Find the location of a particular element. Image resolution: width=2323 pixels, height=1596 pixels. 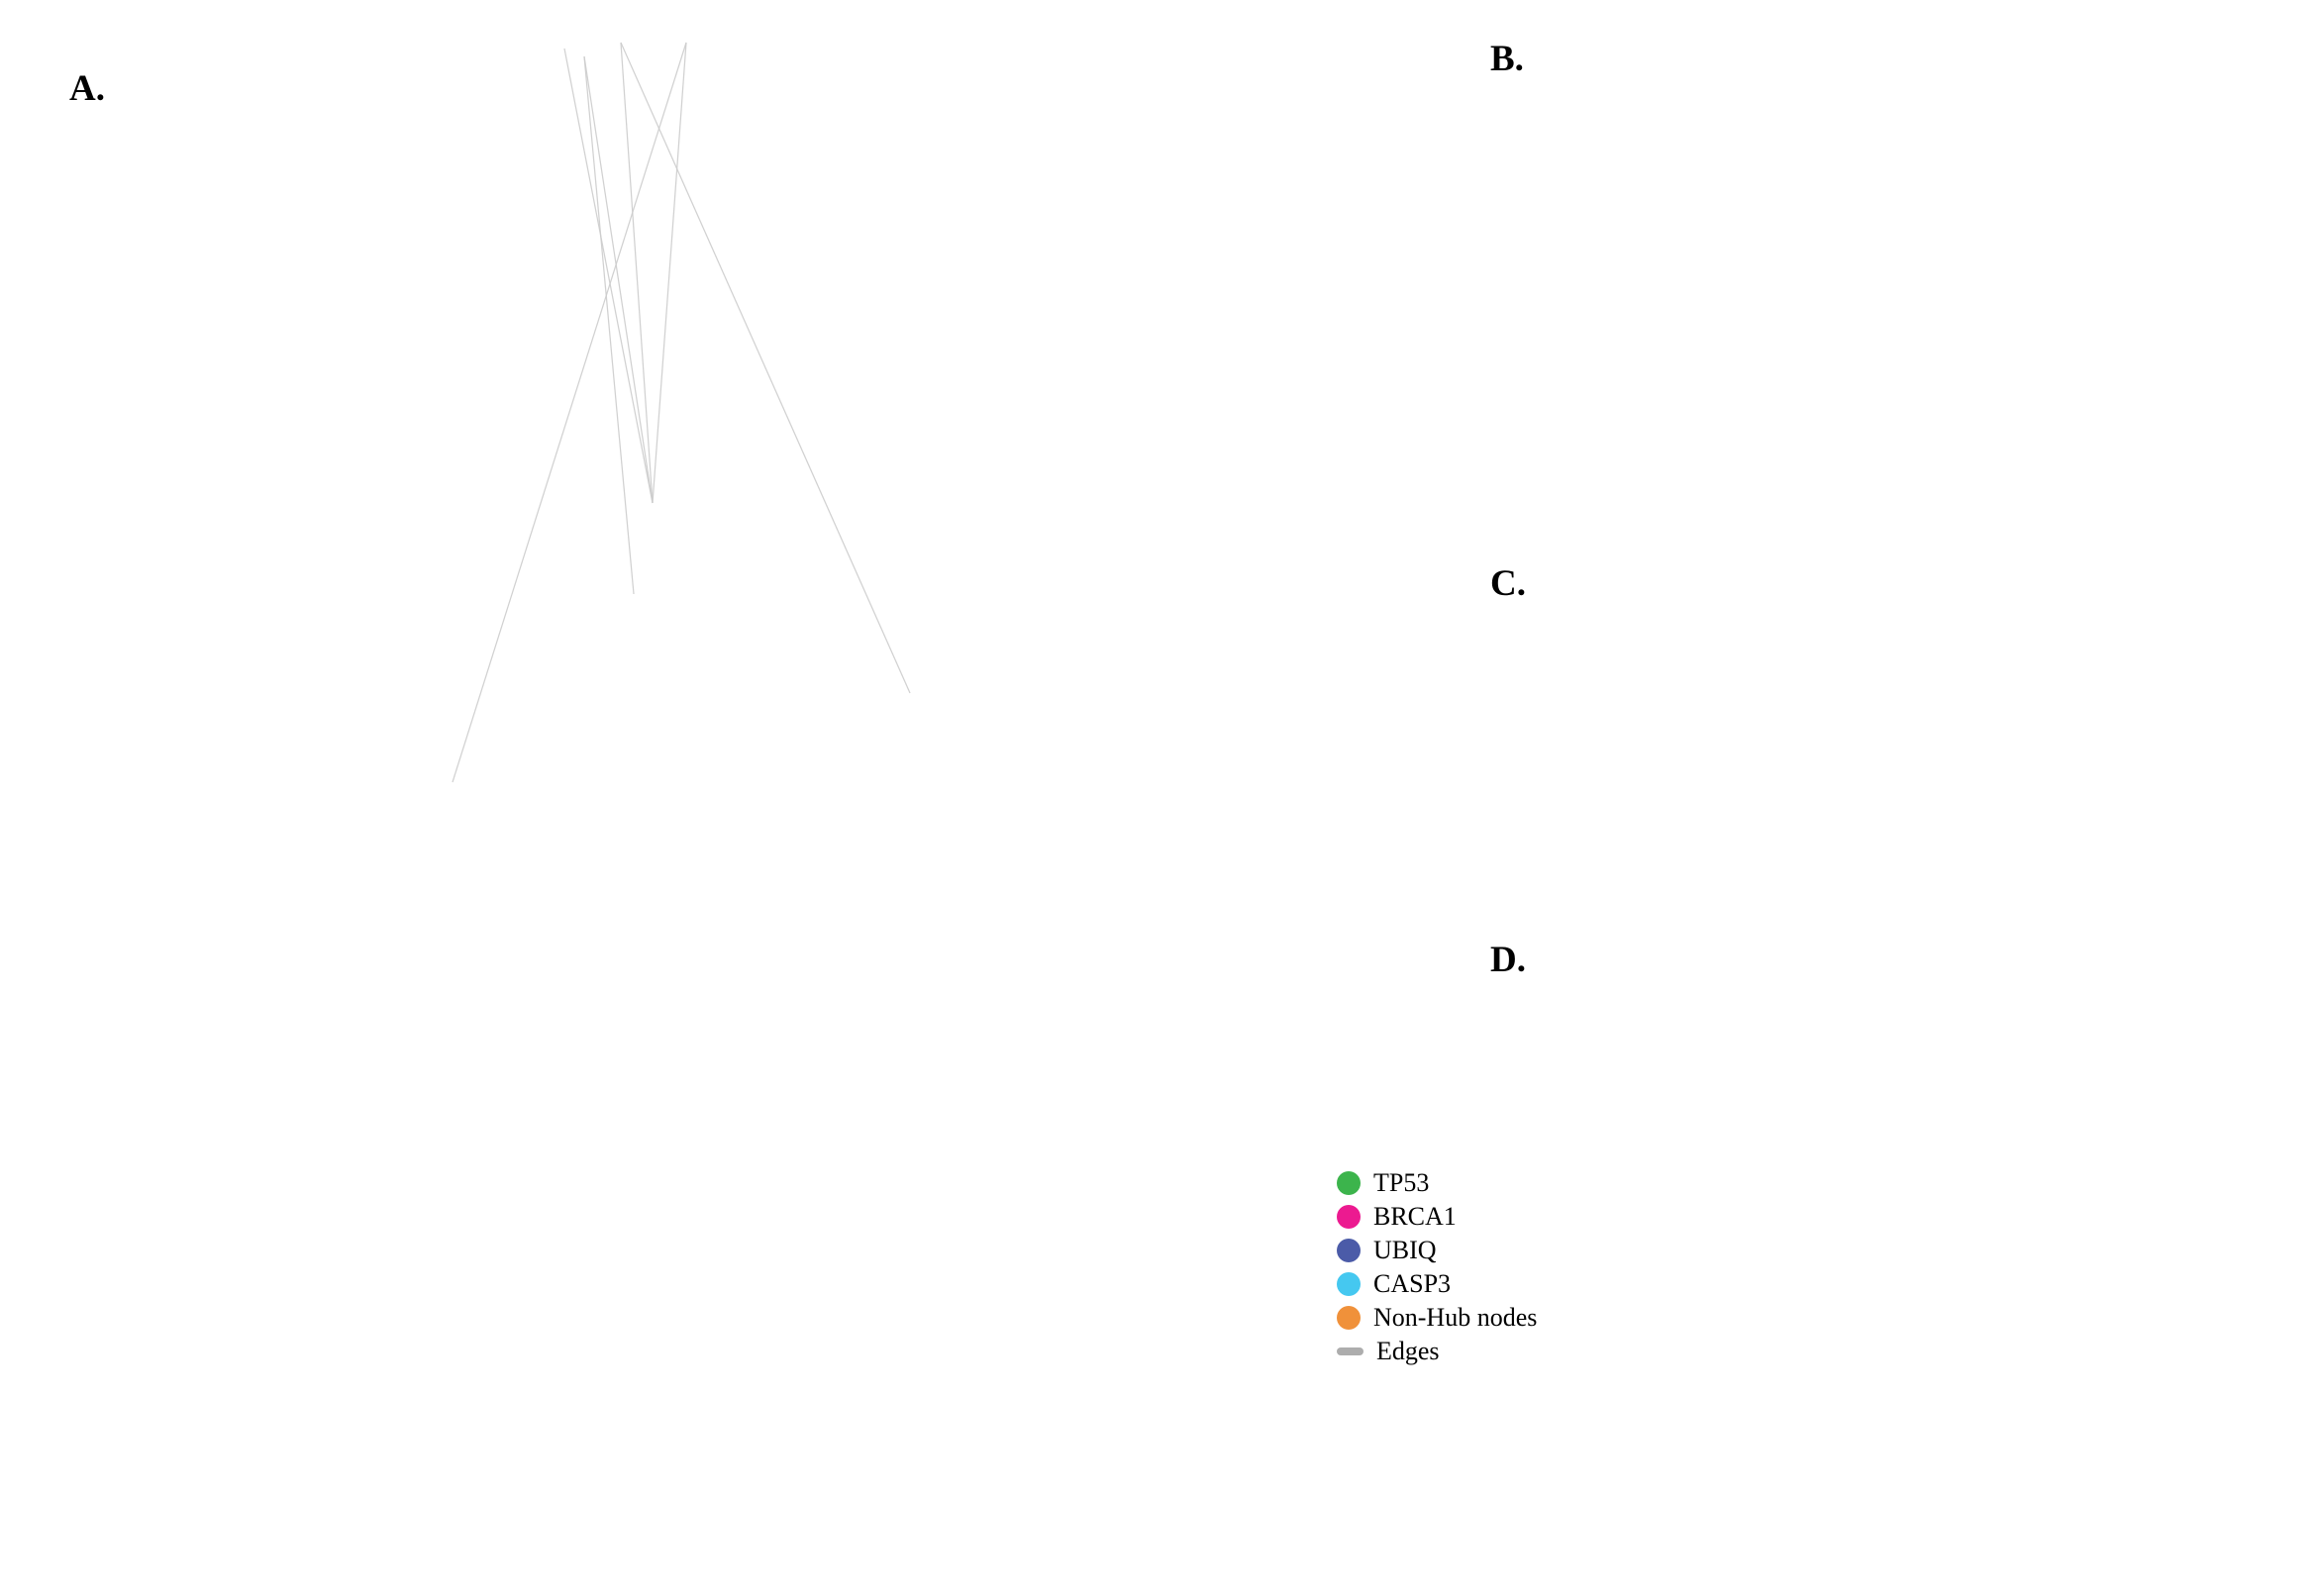

legend-label: BRCA1 is located at coordinates (1415, 1217).